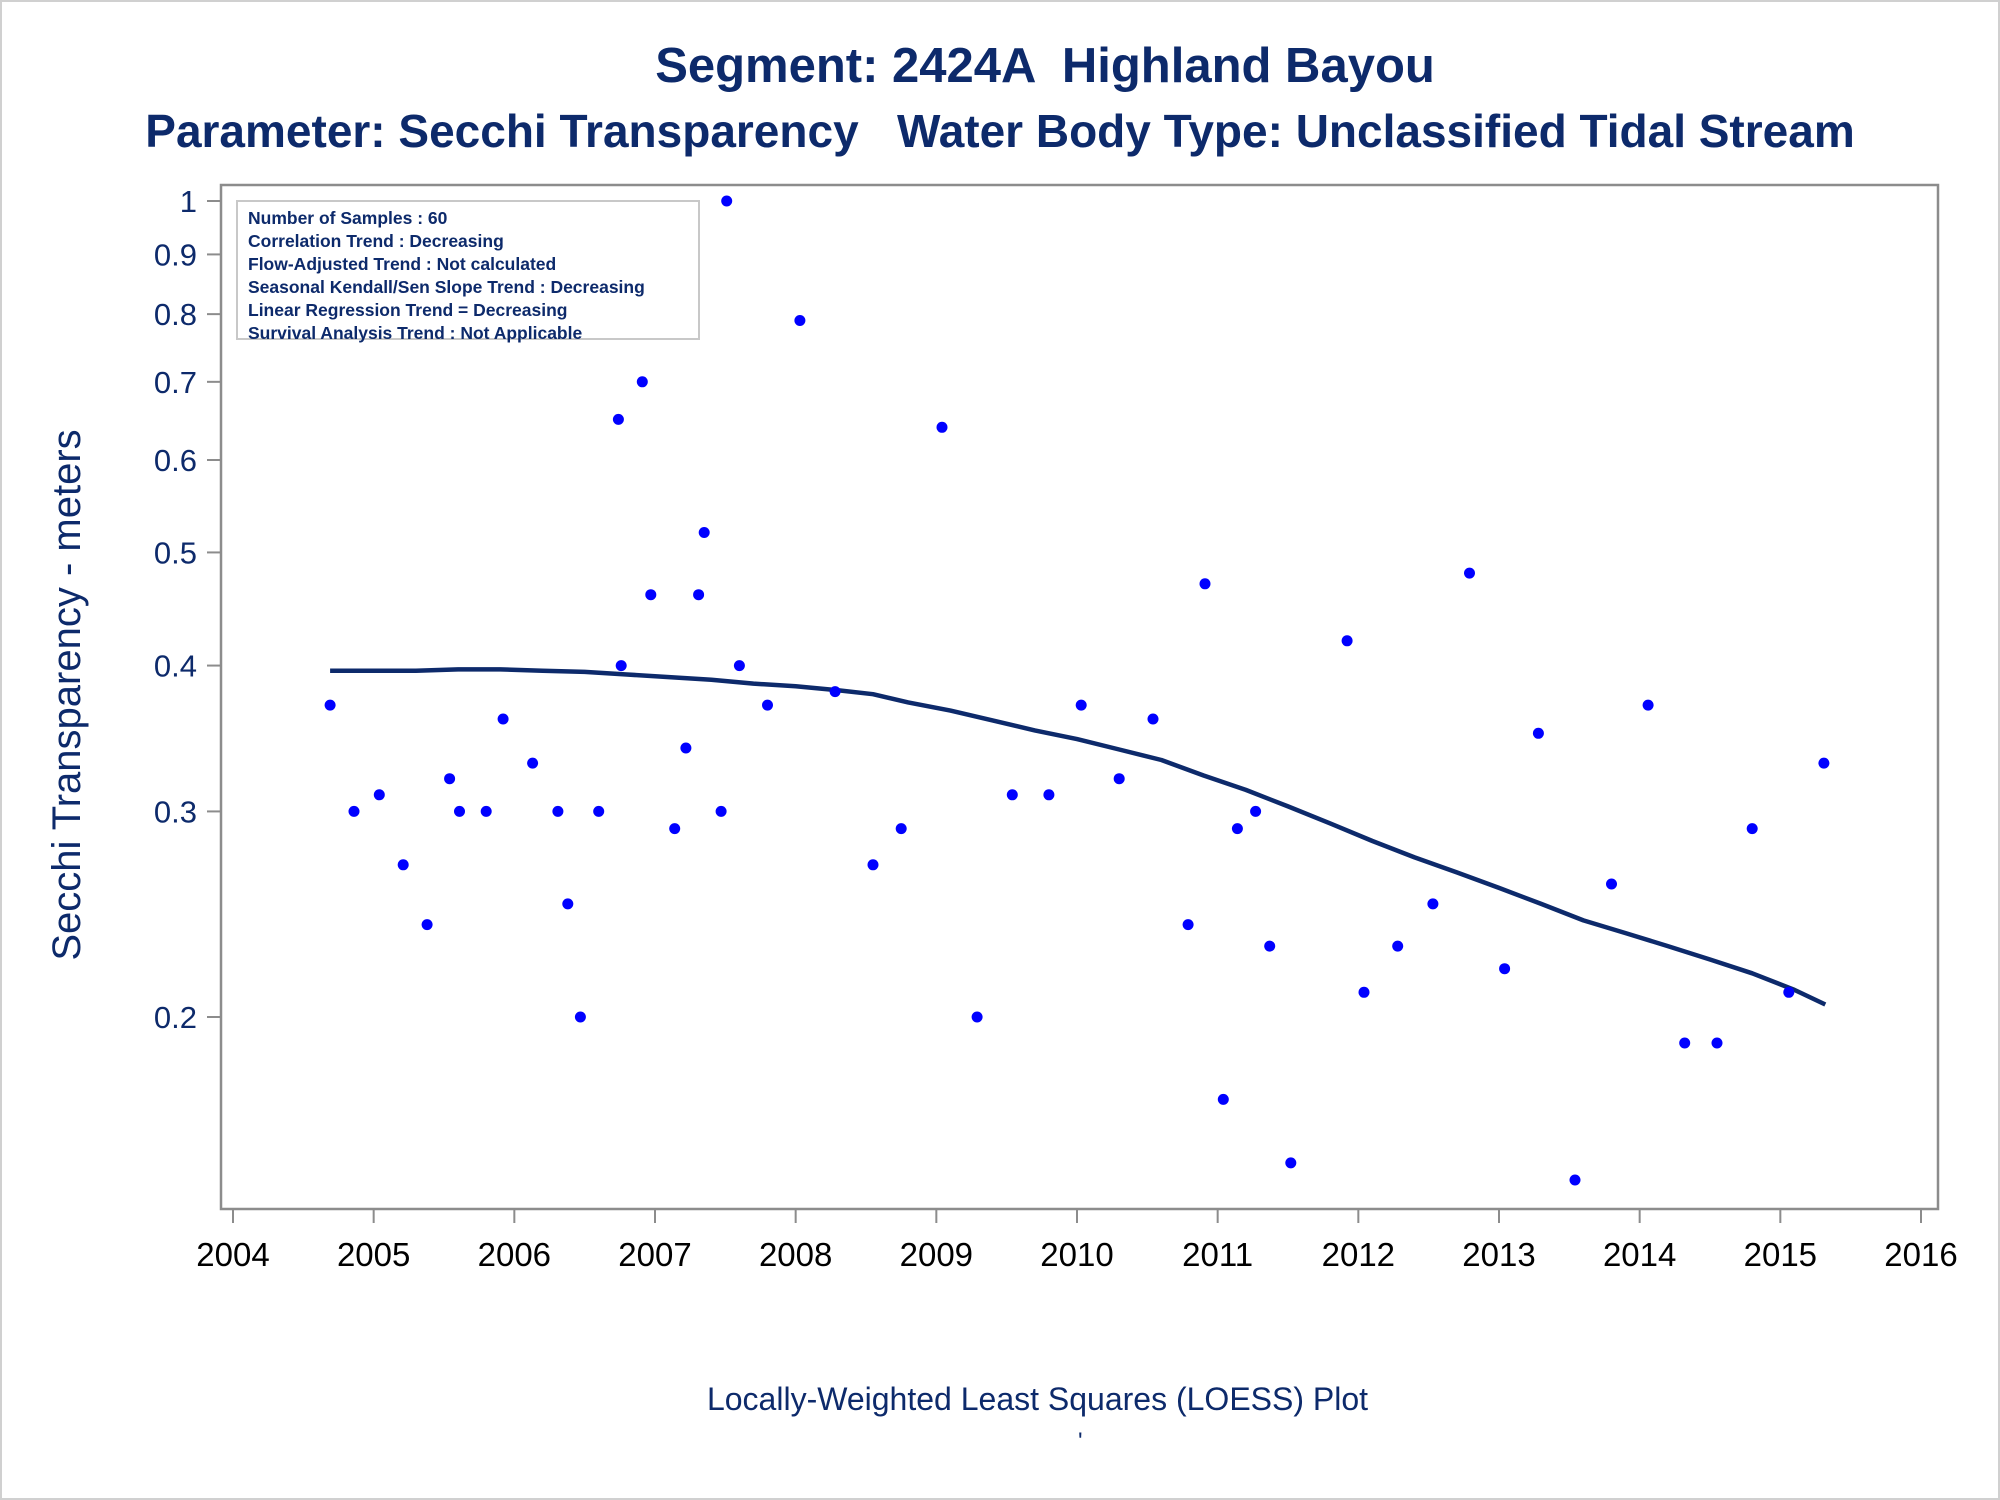 The width and height of the screenshot is (2000, 1500). Describe the element at coordinates (1217, 1254) in the screenshot. I see `x-tick-label: 2011` at that location.